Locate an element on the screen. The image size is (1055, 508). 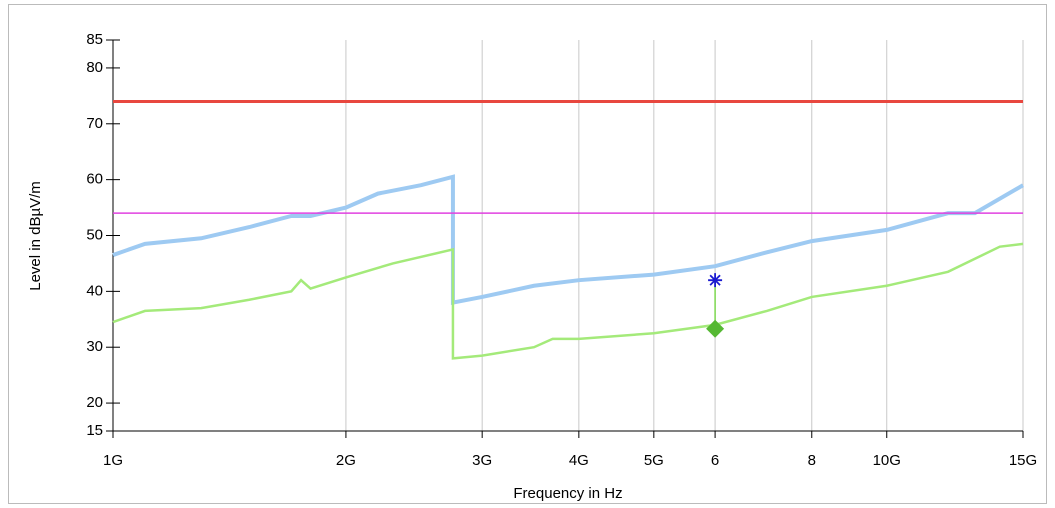
y-tick-label: 15 is located at coordinates (94, 430).